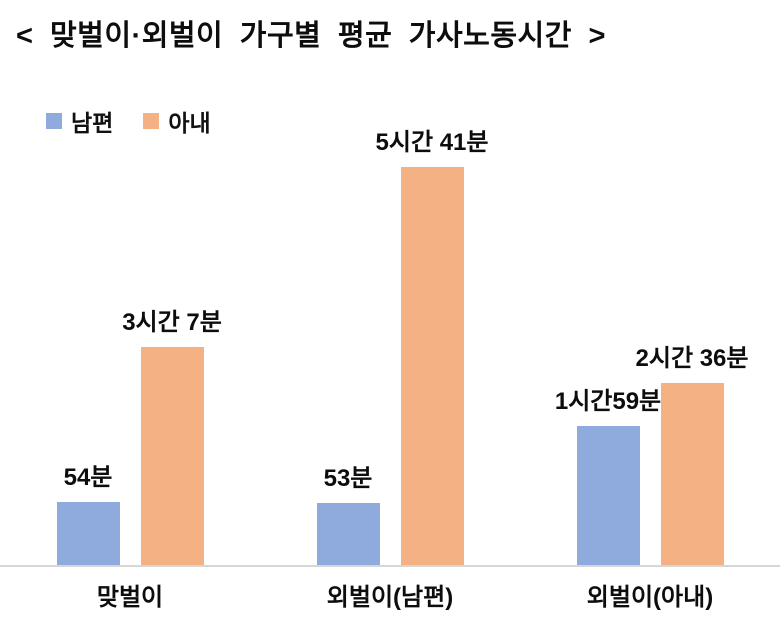 This screenshot has width=780, height=628. Describe the element at coordinates (130, 597) in the screenshot. I see `category-label: 맞벌이` at that location.